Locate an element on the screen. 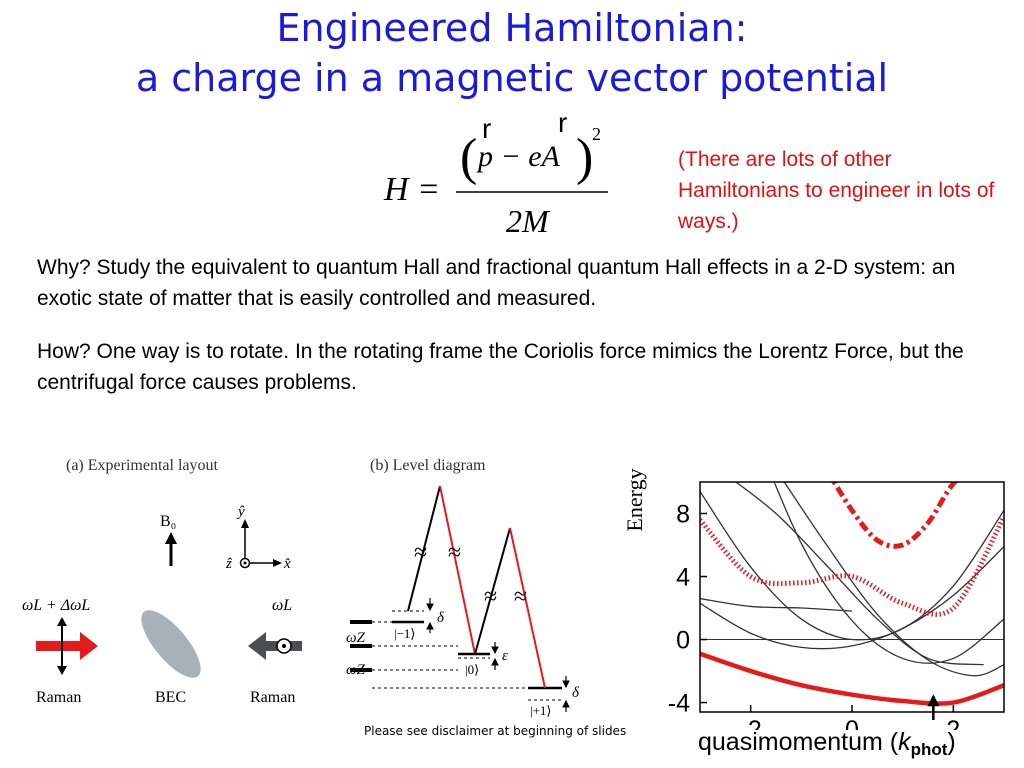 The image size is (1024, 768). x-tick-label-2: 2 is located at coordinates (953, 723).